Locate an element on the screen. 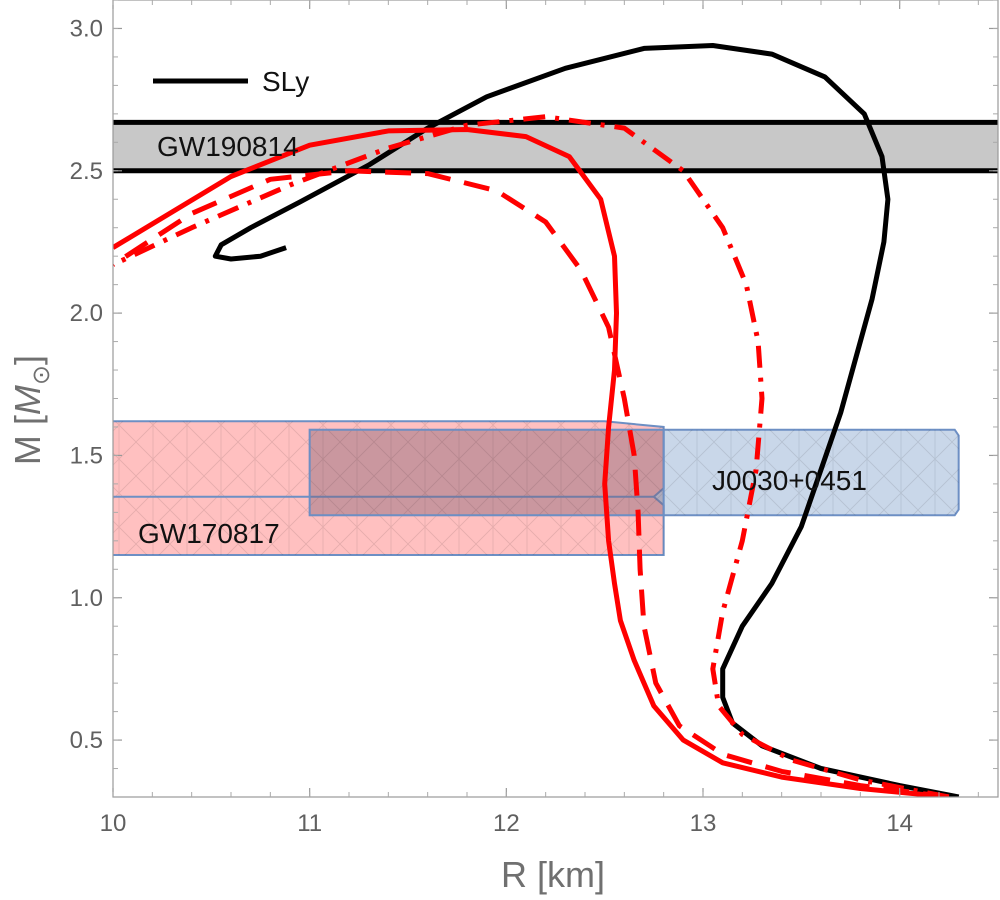 This screenshot has height=900, width=1000. y-tick-label: 3.0 is located at coordinates (86, 28).